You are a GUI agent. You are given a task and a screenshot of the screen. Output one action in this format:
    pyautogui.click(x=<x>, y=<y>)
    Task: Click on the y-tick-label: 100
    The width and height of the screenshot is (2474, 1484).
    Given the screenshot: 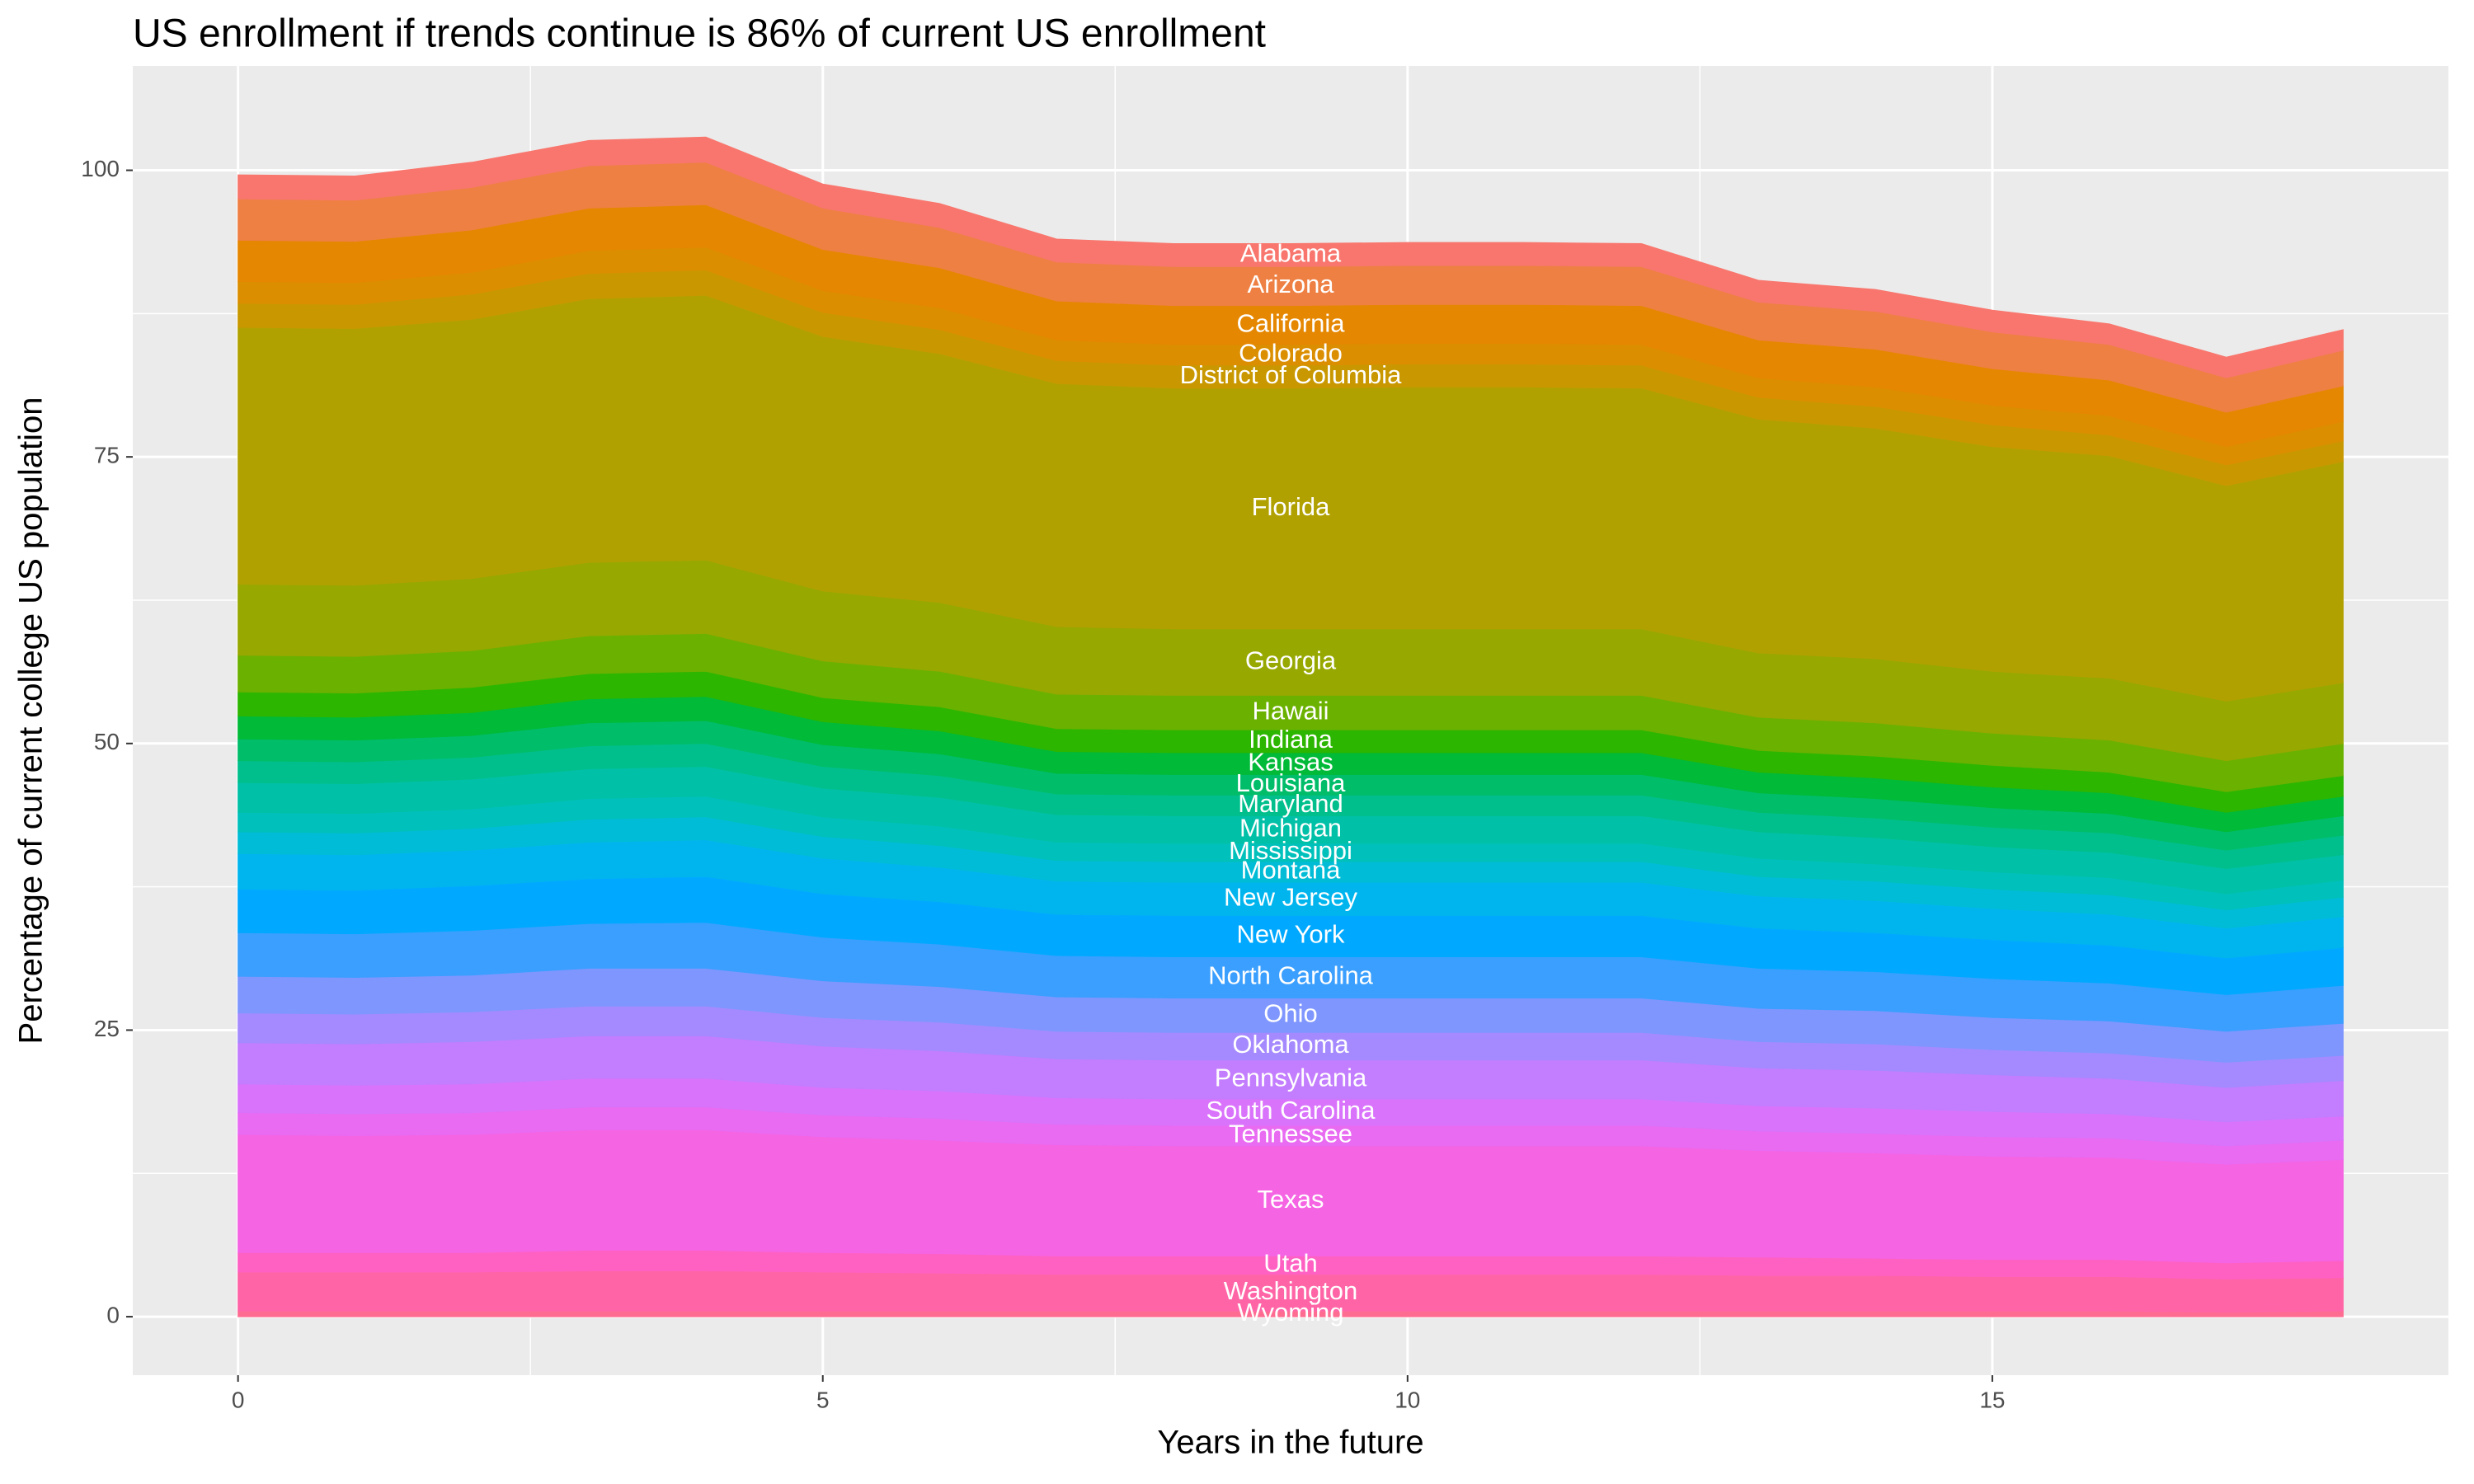 What is the action you would take?
    pyautogui.click(x=100, y=168)
    